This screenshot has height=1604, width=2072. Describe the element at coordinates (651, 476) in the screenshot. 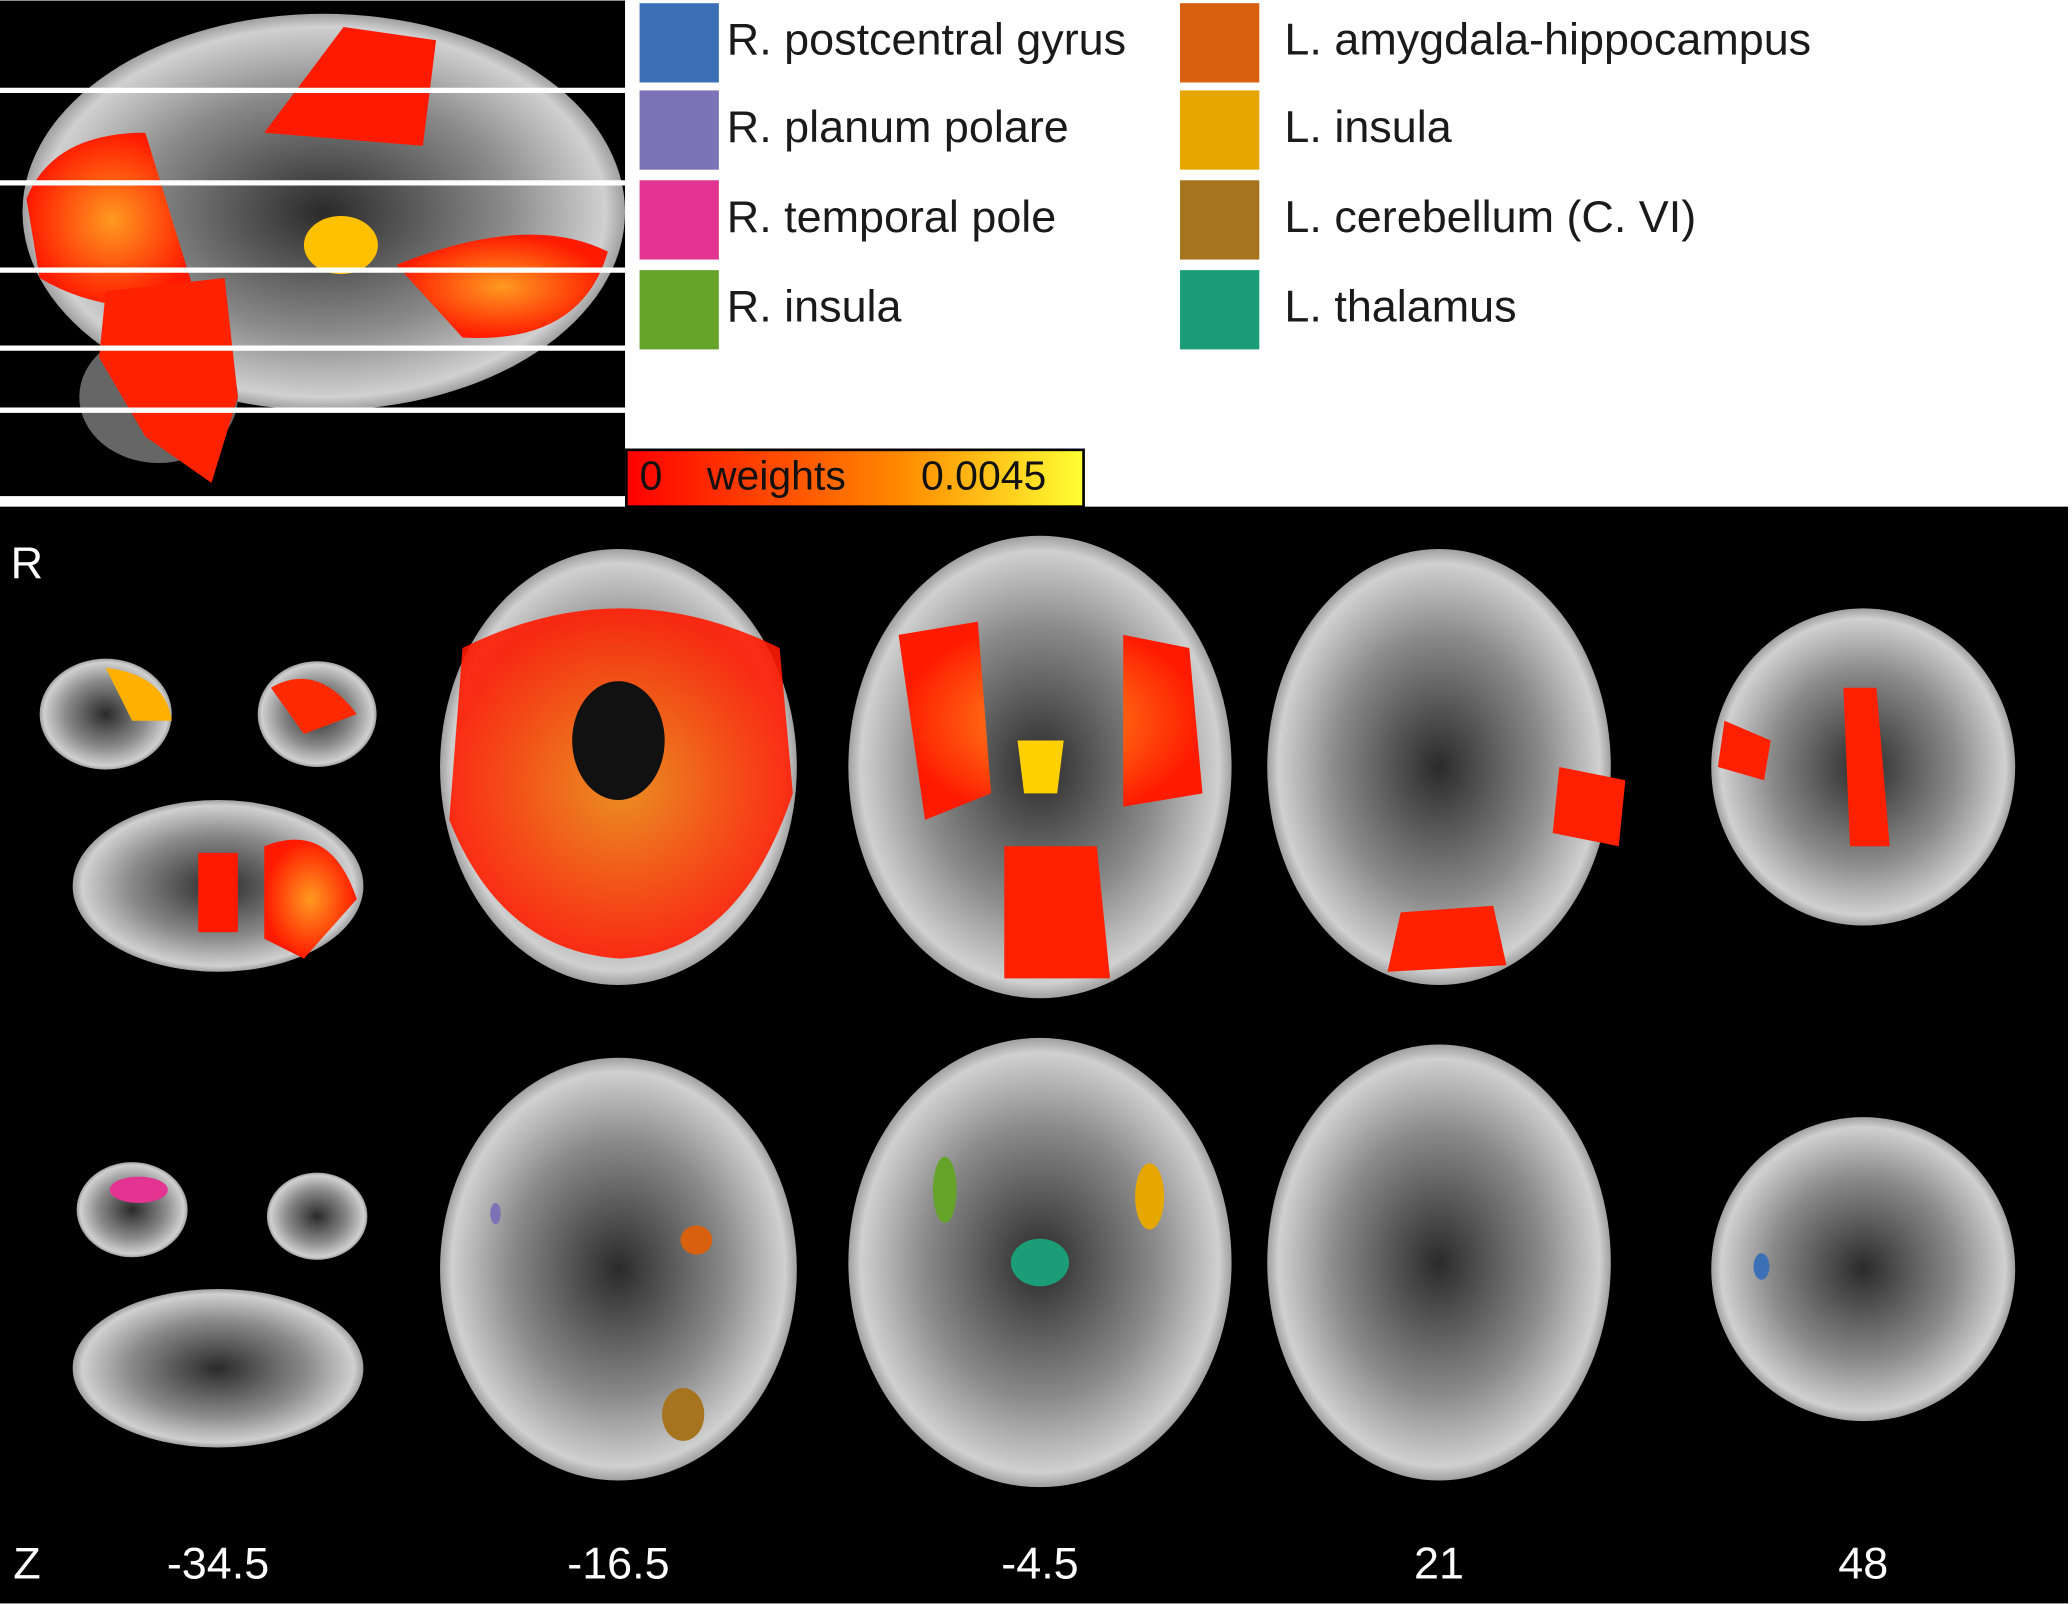

I see `colorbar-min: 0` at that location.